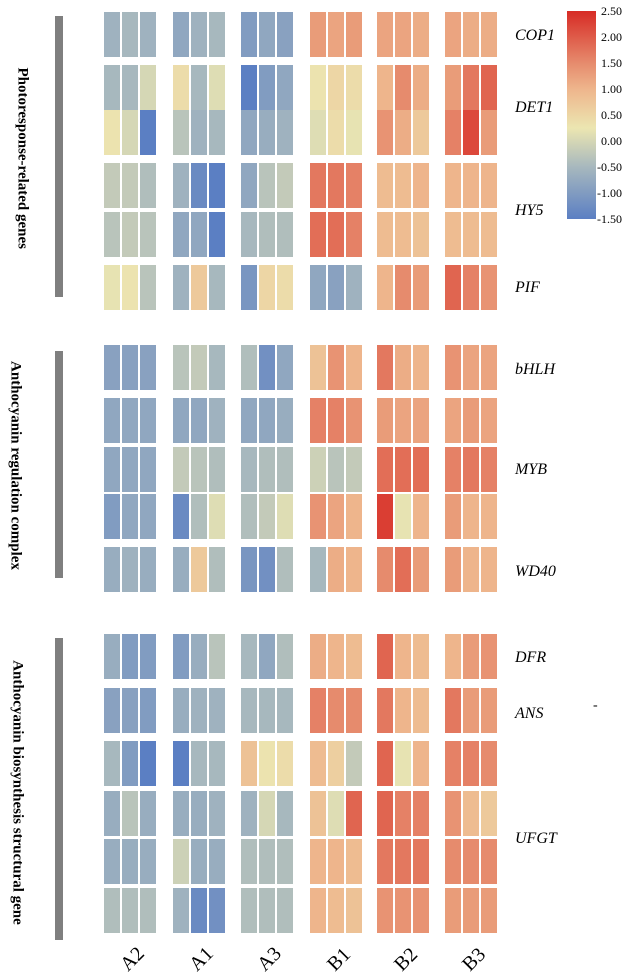 This screenshot has width=635, height=978. What do you see at coordinates (285, 367) in the screenshot?
I see `heatmap-cell-bhlh-r0-c8` at bounding box center [285, 367].